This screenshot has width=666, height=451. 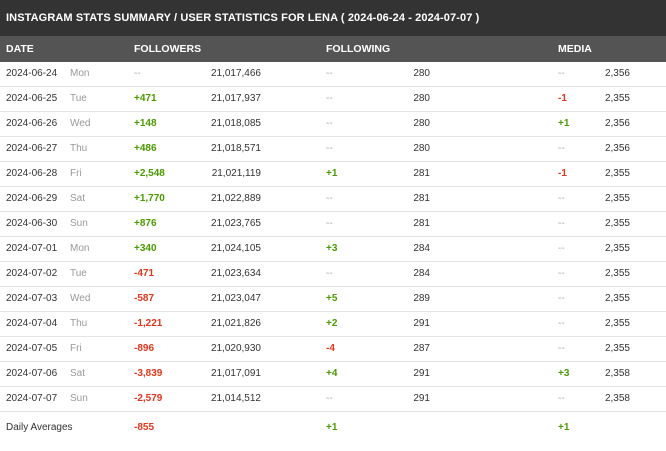 I want to click on following-change: +5, so click(x=332, y=298).